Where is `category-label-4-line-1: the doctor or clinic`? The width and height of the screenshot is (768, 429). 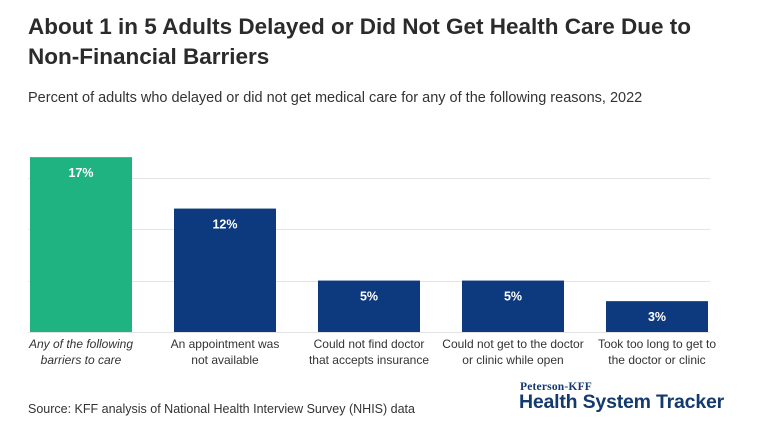 category-label-4-line-1: the doctor or clinic is located at coordinates (656, 360).